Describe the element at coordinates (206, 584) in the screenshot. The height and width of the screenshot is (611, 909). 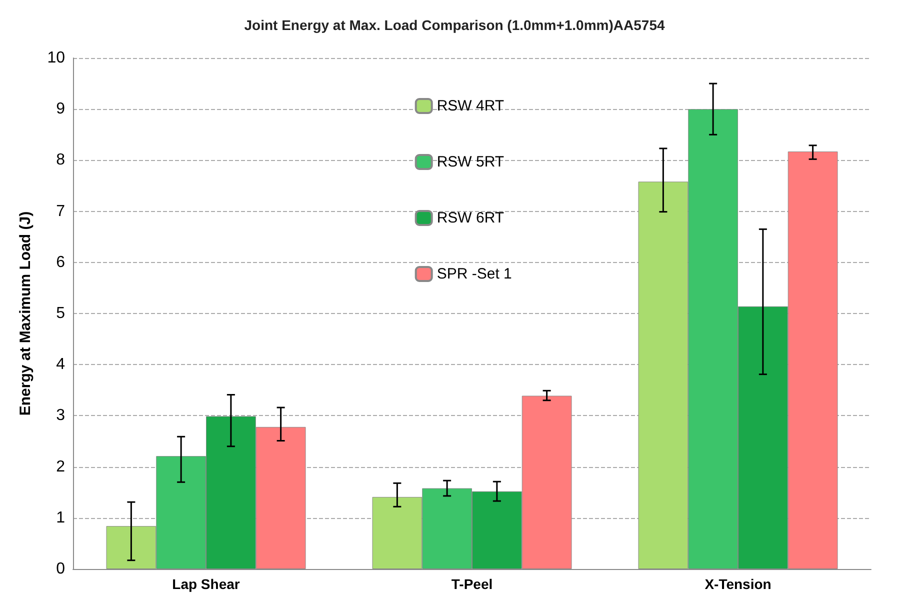
I see `x-tick-label: Lap Shear` at that location.